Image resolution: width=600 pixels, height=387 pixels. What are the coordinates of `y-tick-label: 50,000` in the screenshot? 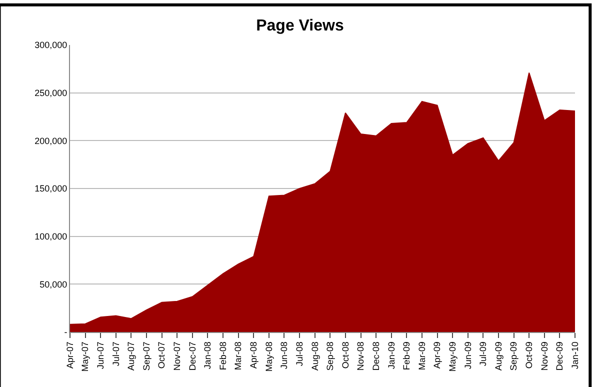 It's located at (54, 284).